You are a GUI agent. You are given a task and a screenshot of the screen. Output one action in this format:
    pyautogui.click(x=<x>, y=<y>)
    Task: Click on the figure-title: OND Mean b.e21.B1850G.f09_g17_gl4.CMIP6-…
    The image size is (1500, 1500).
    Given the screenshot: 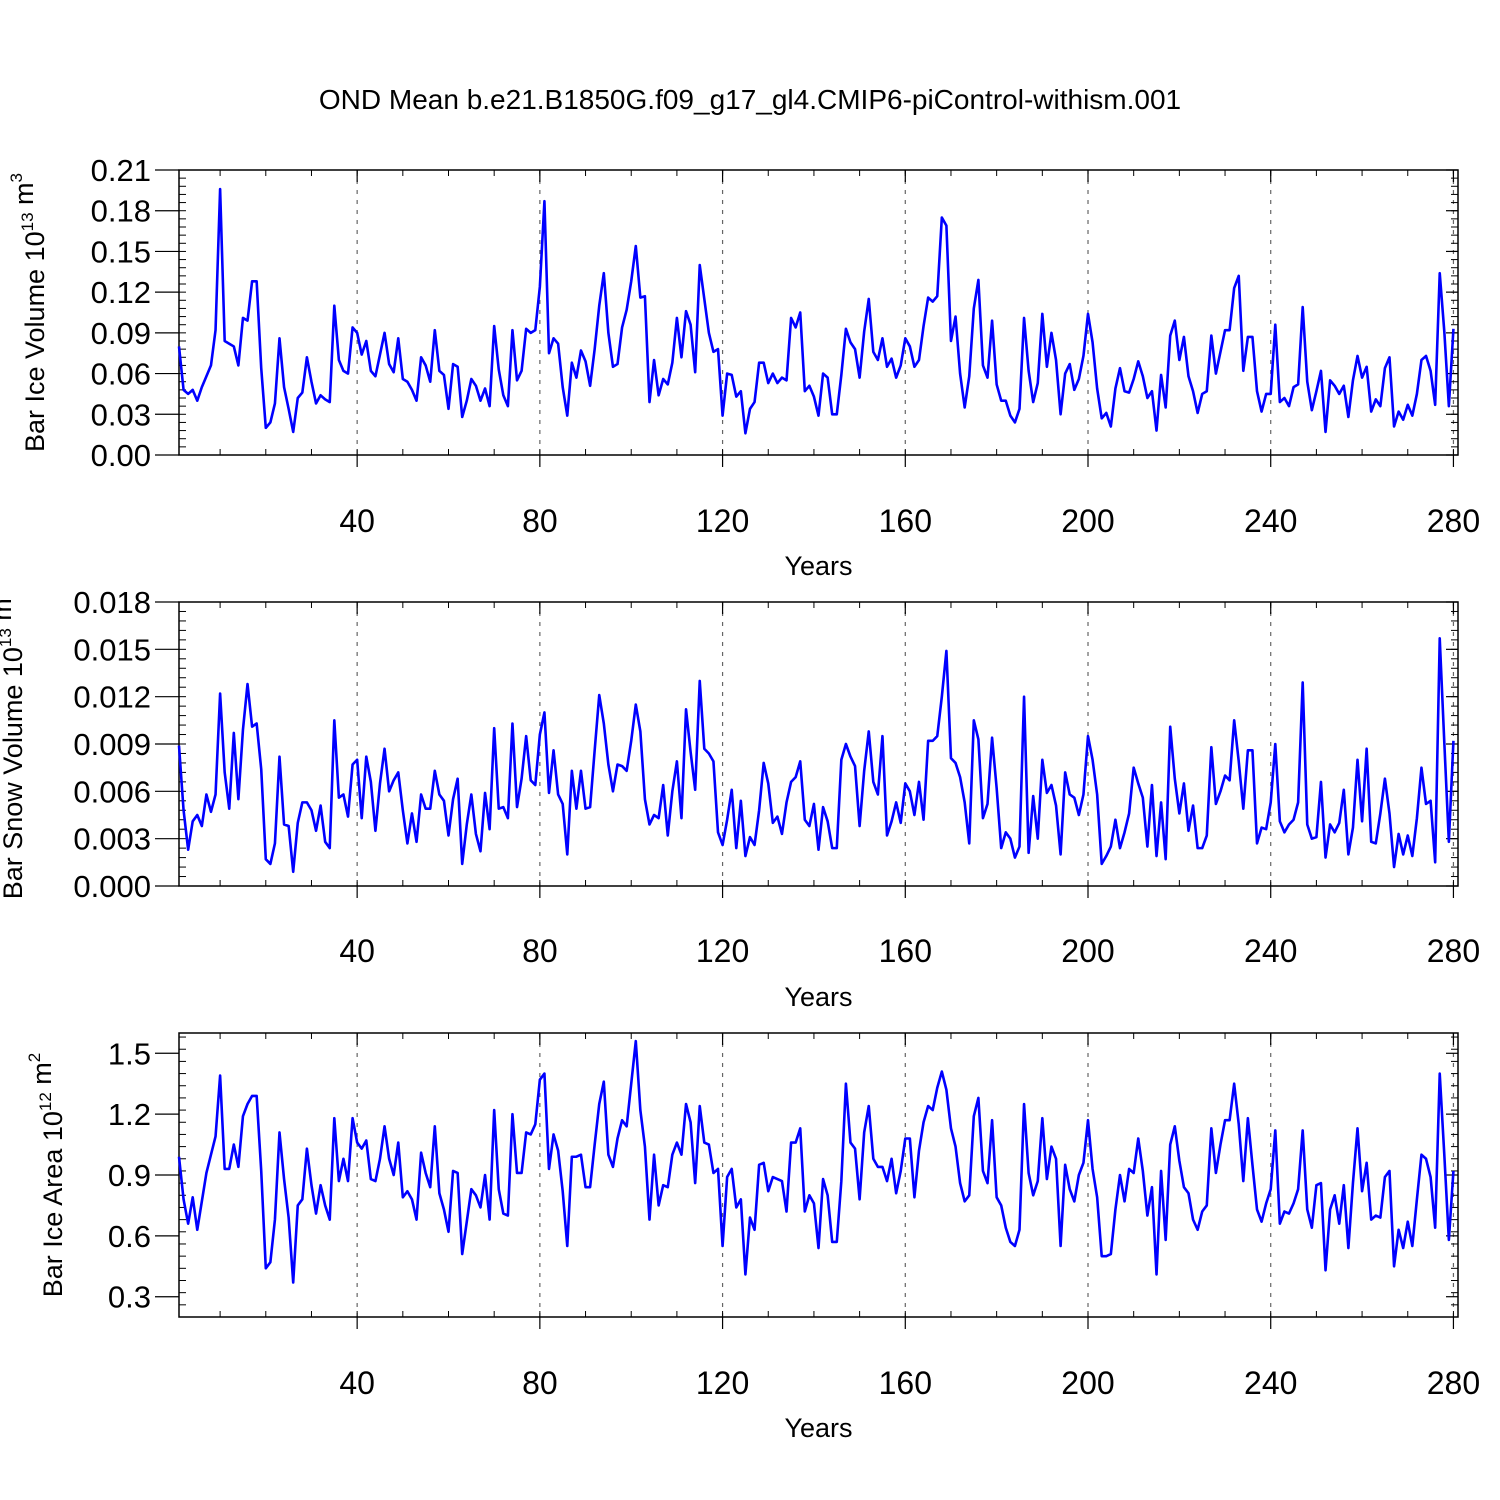 What is the action you would take?
    pyautogui.click(x=750, y=99)
    